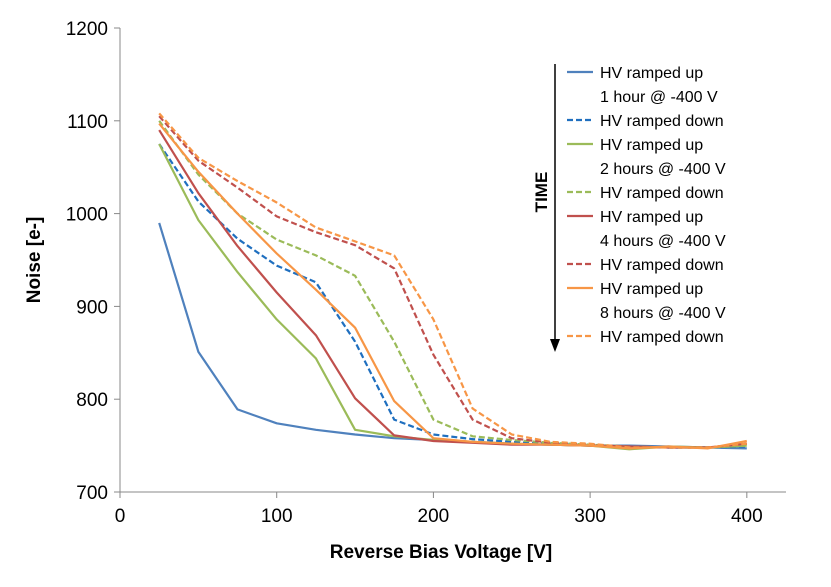 This screenshot has width=831, height=587. What do you see at coordinates (651, 217) in the screenshot?
I see `legend-label-5: HV ramped up` at bounding box center [651, 217].